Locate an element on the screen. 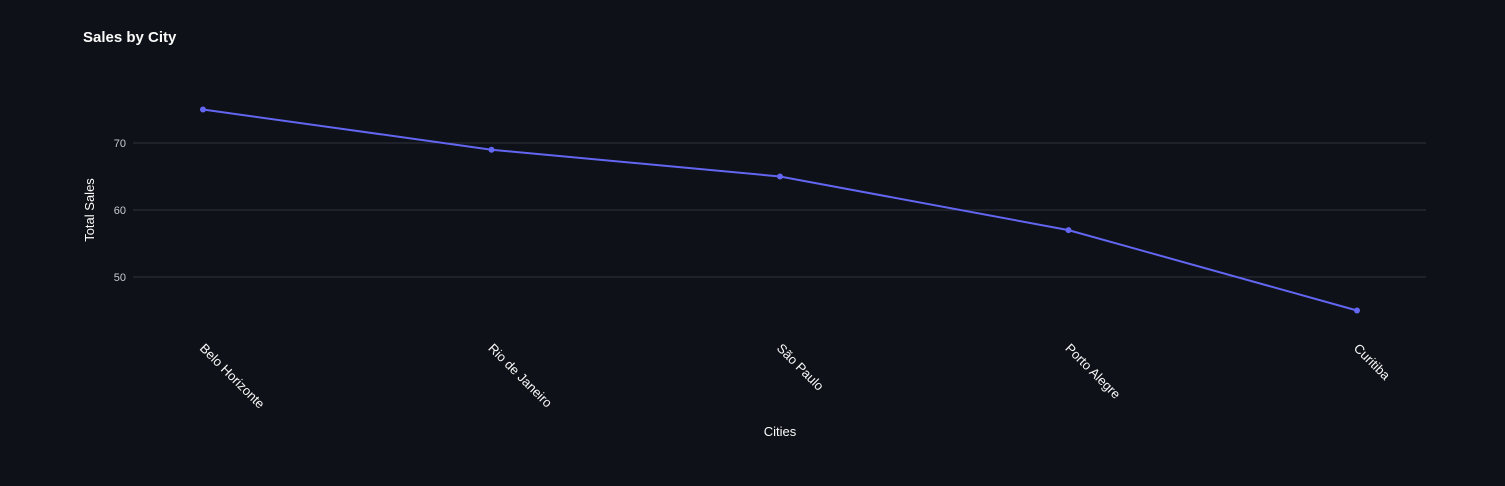 Image resolution: width=1505 pixels, height=486 pixels. x-tick-label: Curitiba is located at coordinates (1372, 362).